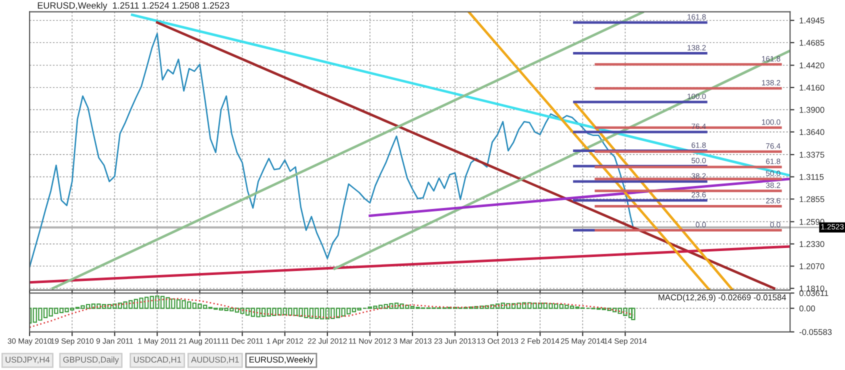  I want to click on text: AUDUSD,H1, so click(215, 360).